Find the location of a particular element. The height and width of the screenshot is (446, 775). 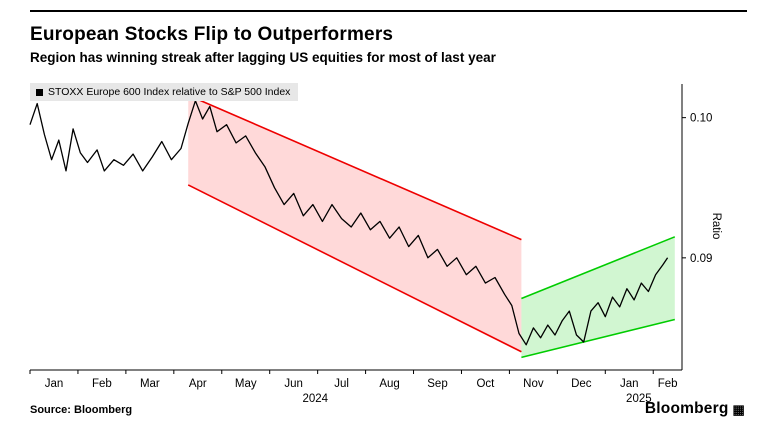

bloomberg-wordmark: Bloomberg is located at coordinates (686, 408).